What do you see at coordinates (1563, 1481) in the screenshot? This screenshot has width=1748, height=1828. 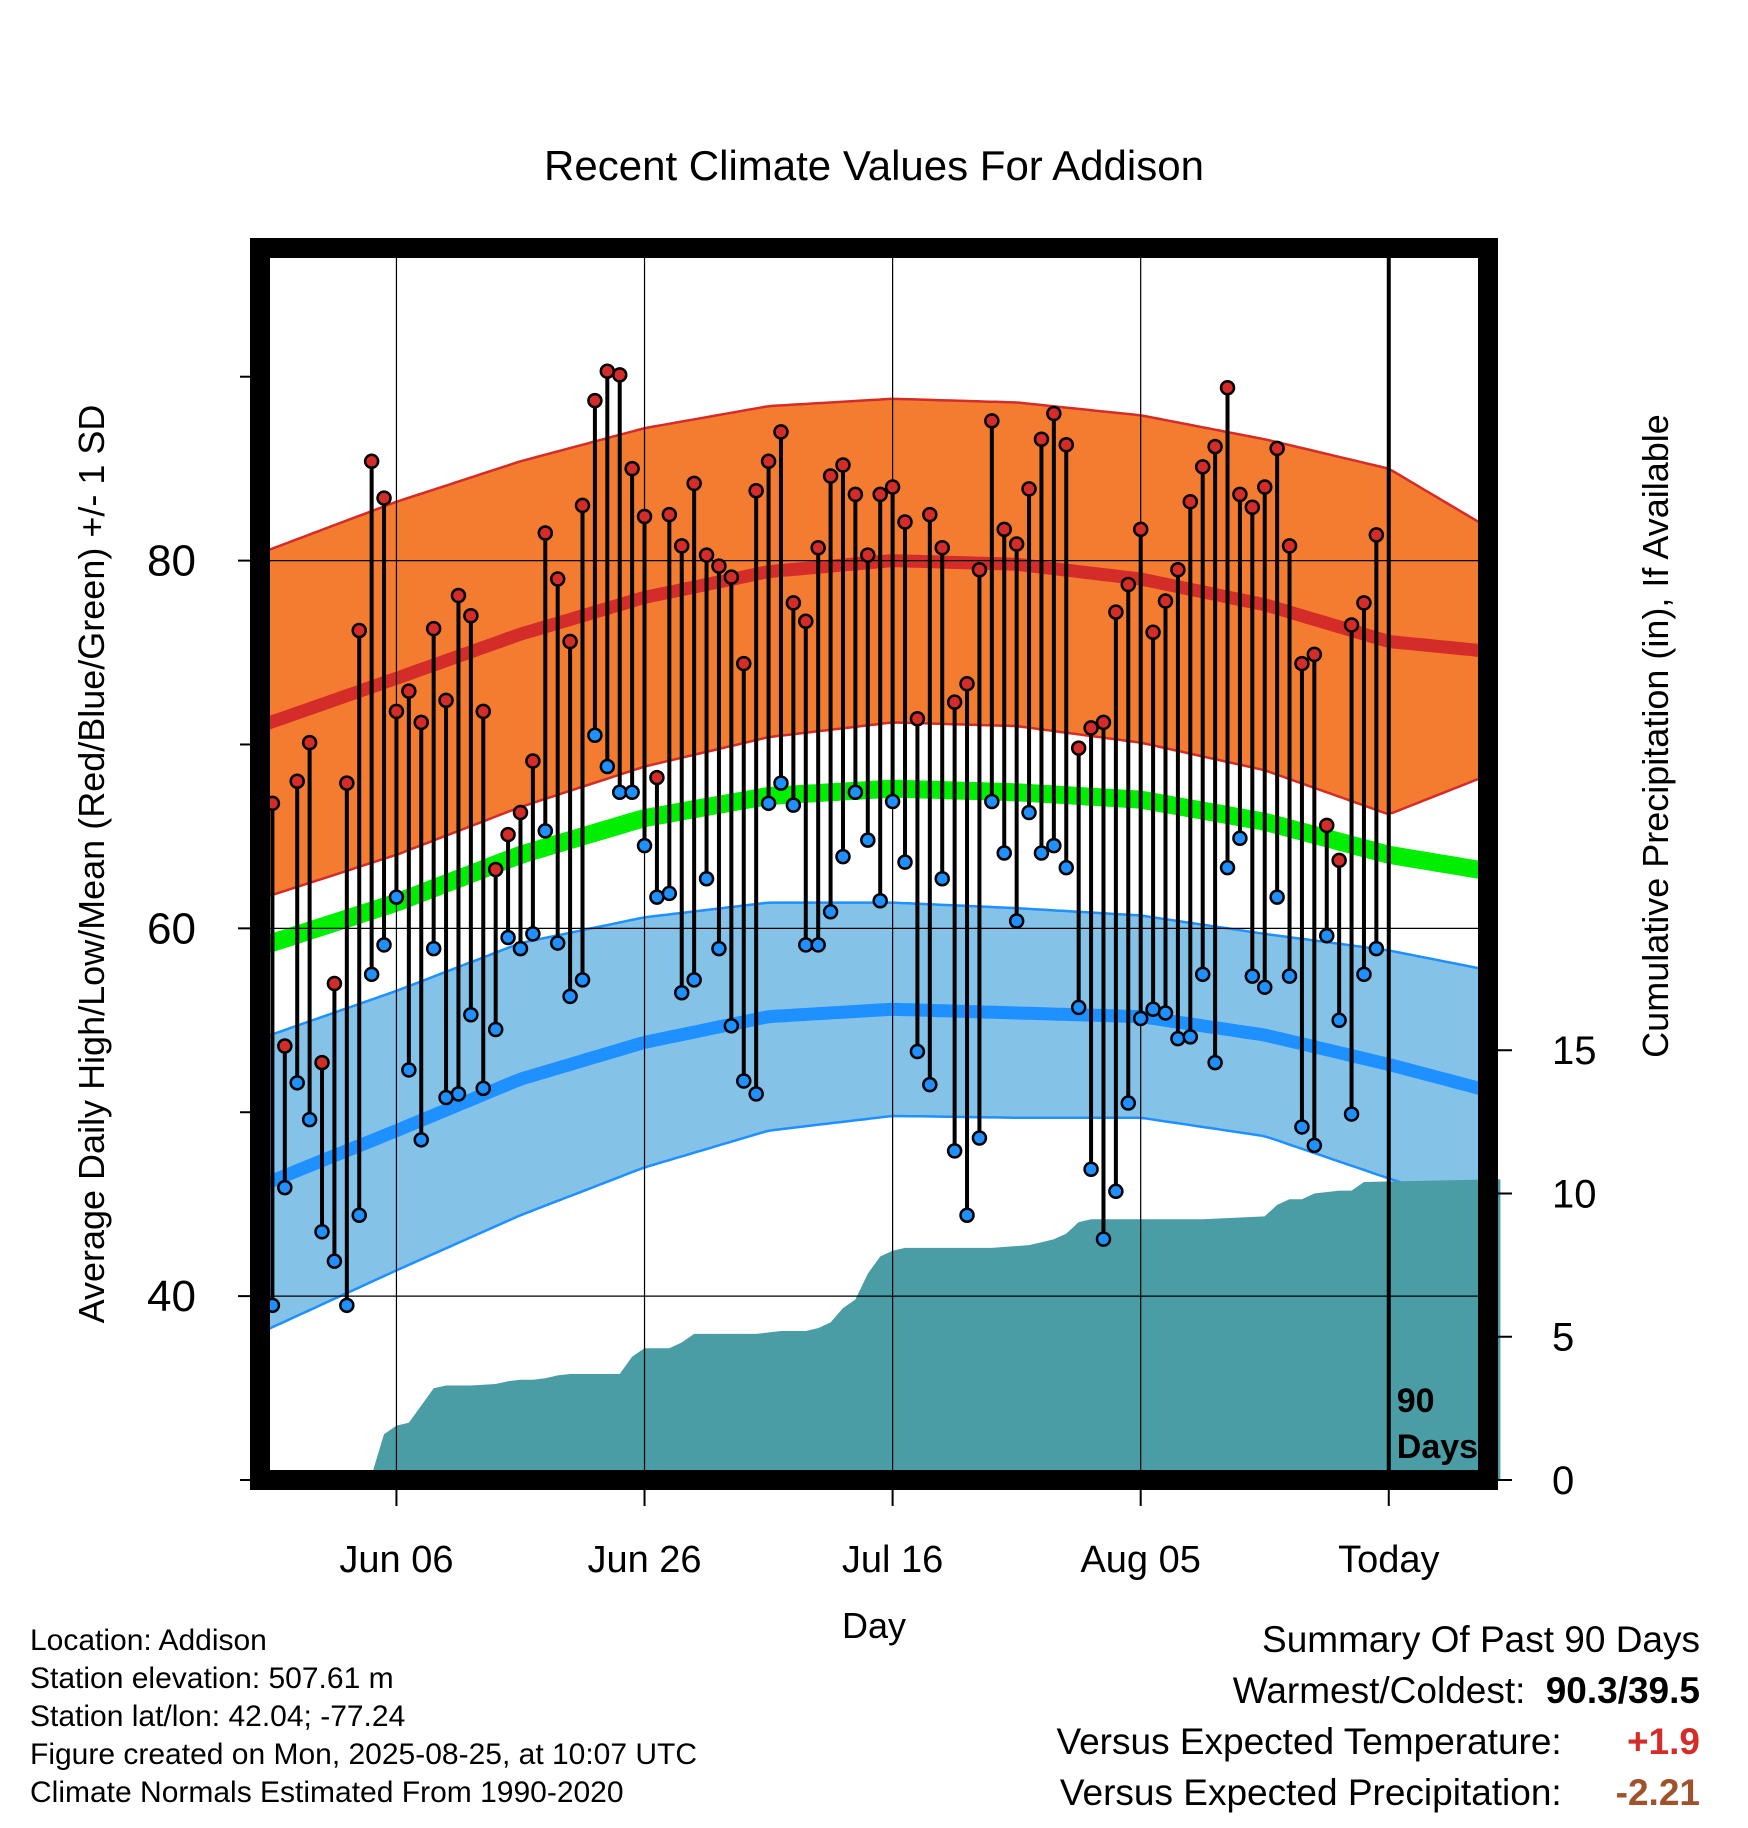 I see `y2-tick-label: 0` at bounding box center [1563, 1481].